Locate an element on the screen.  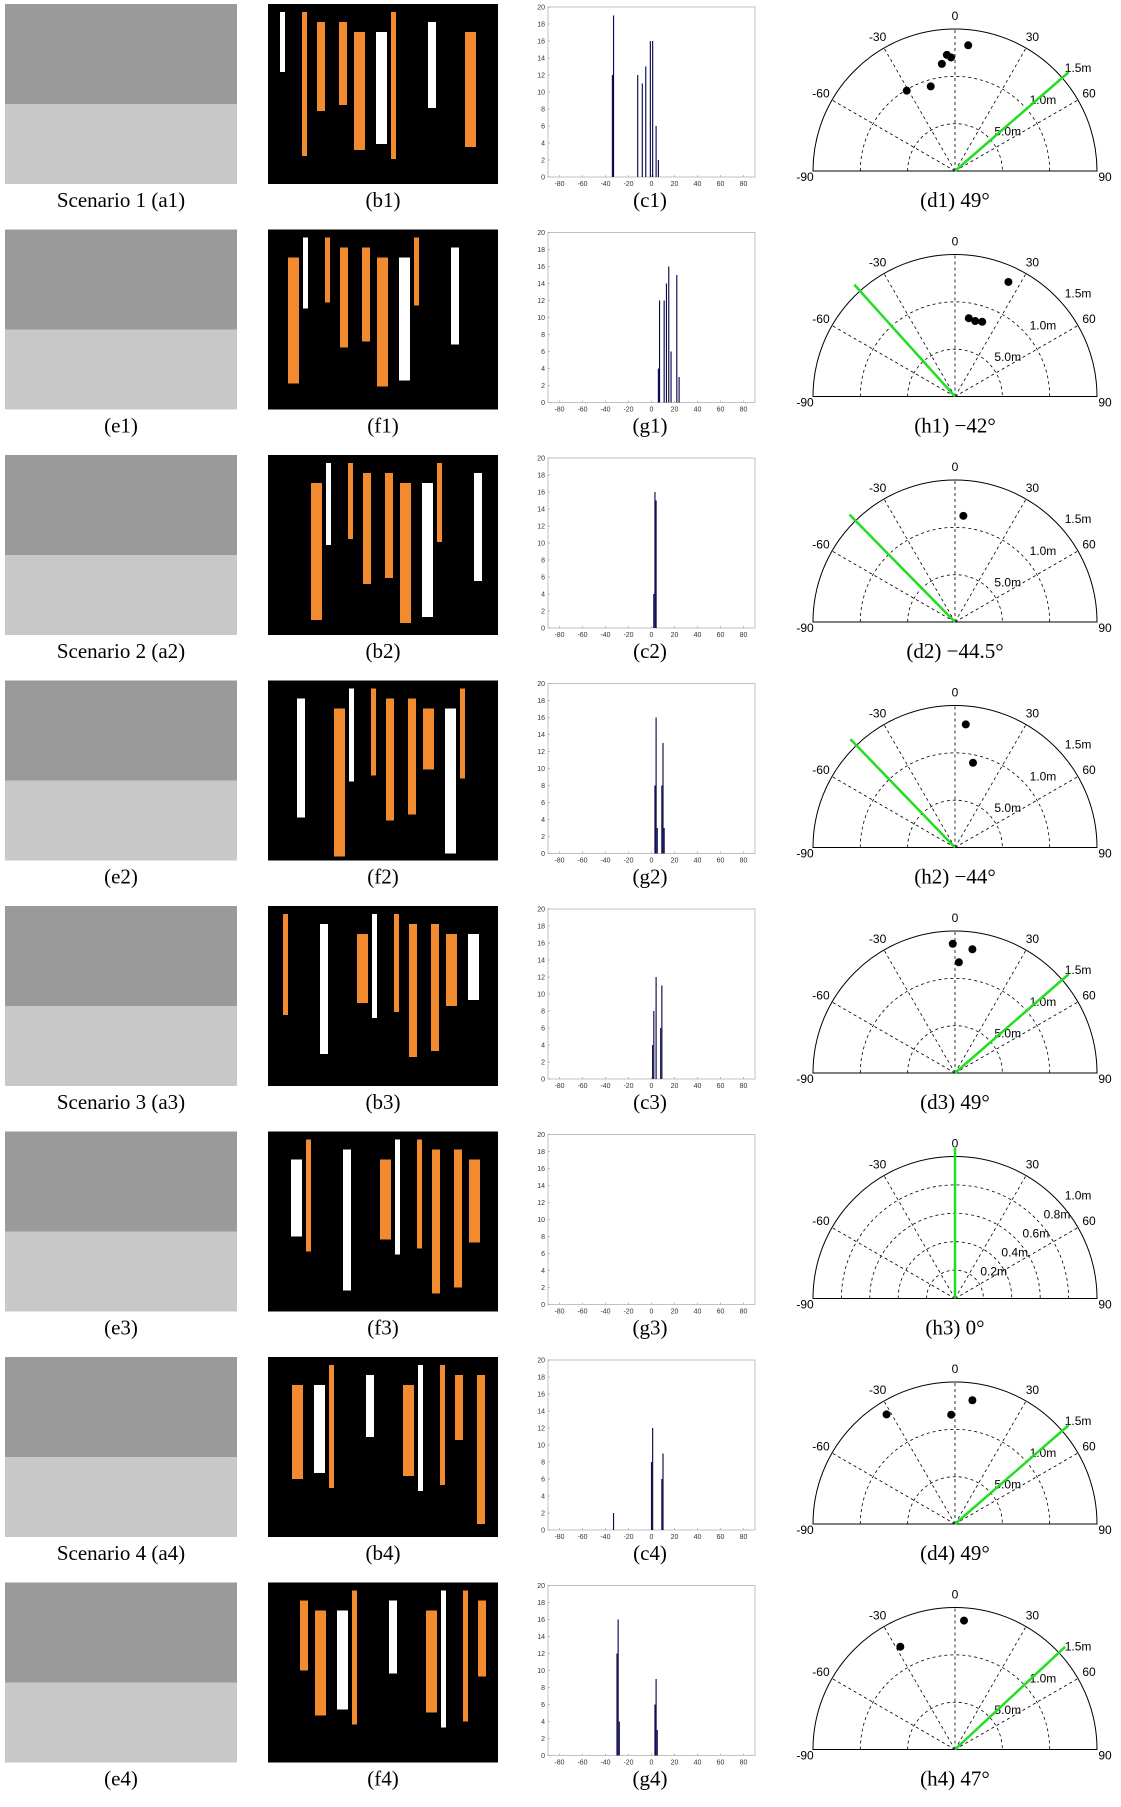
caption: (b1) is located at coordinates (383, 200).